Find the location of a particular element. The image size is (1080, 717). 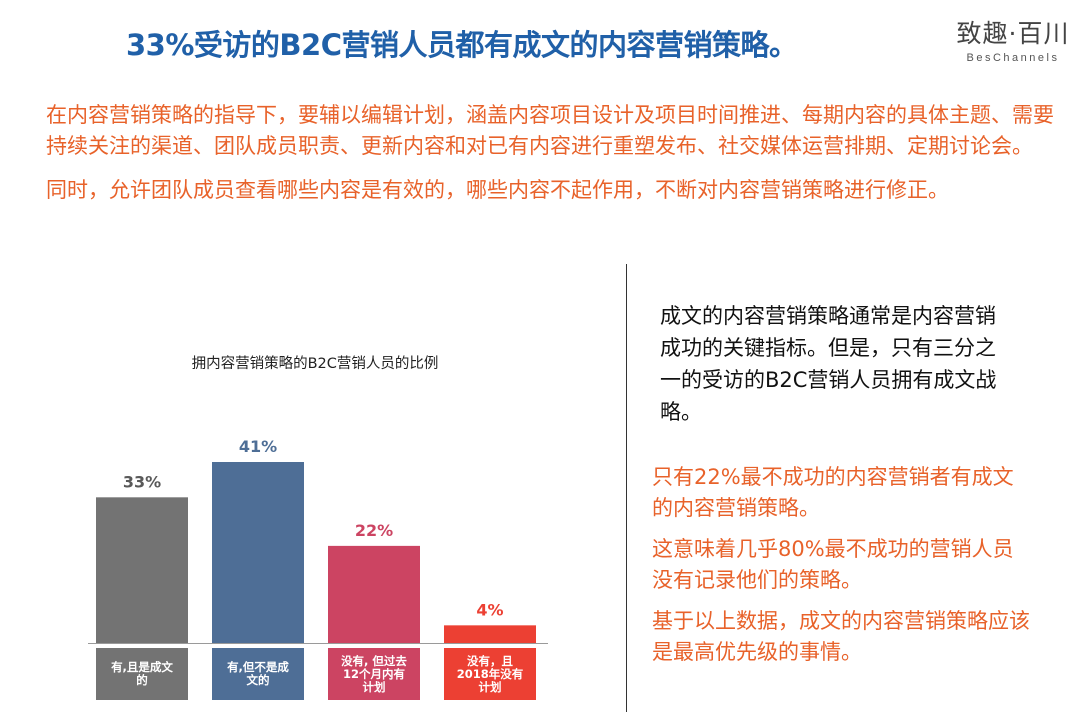

vertical-divider is located at coordinates (626, 488).